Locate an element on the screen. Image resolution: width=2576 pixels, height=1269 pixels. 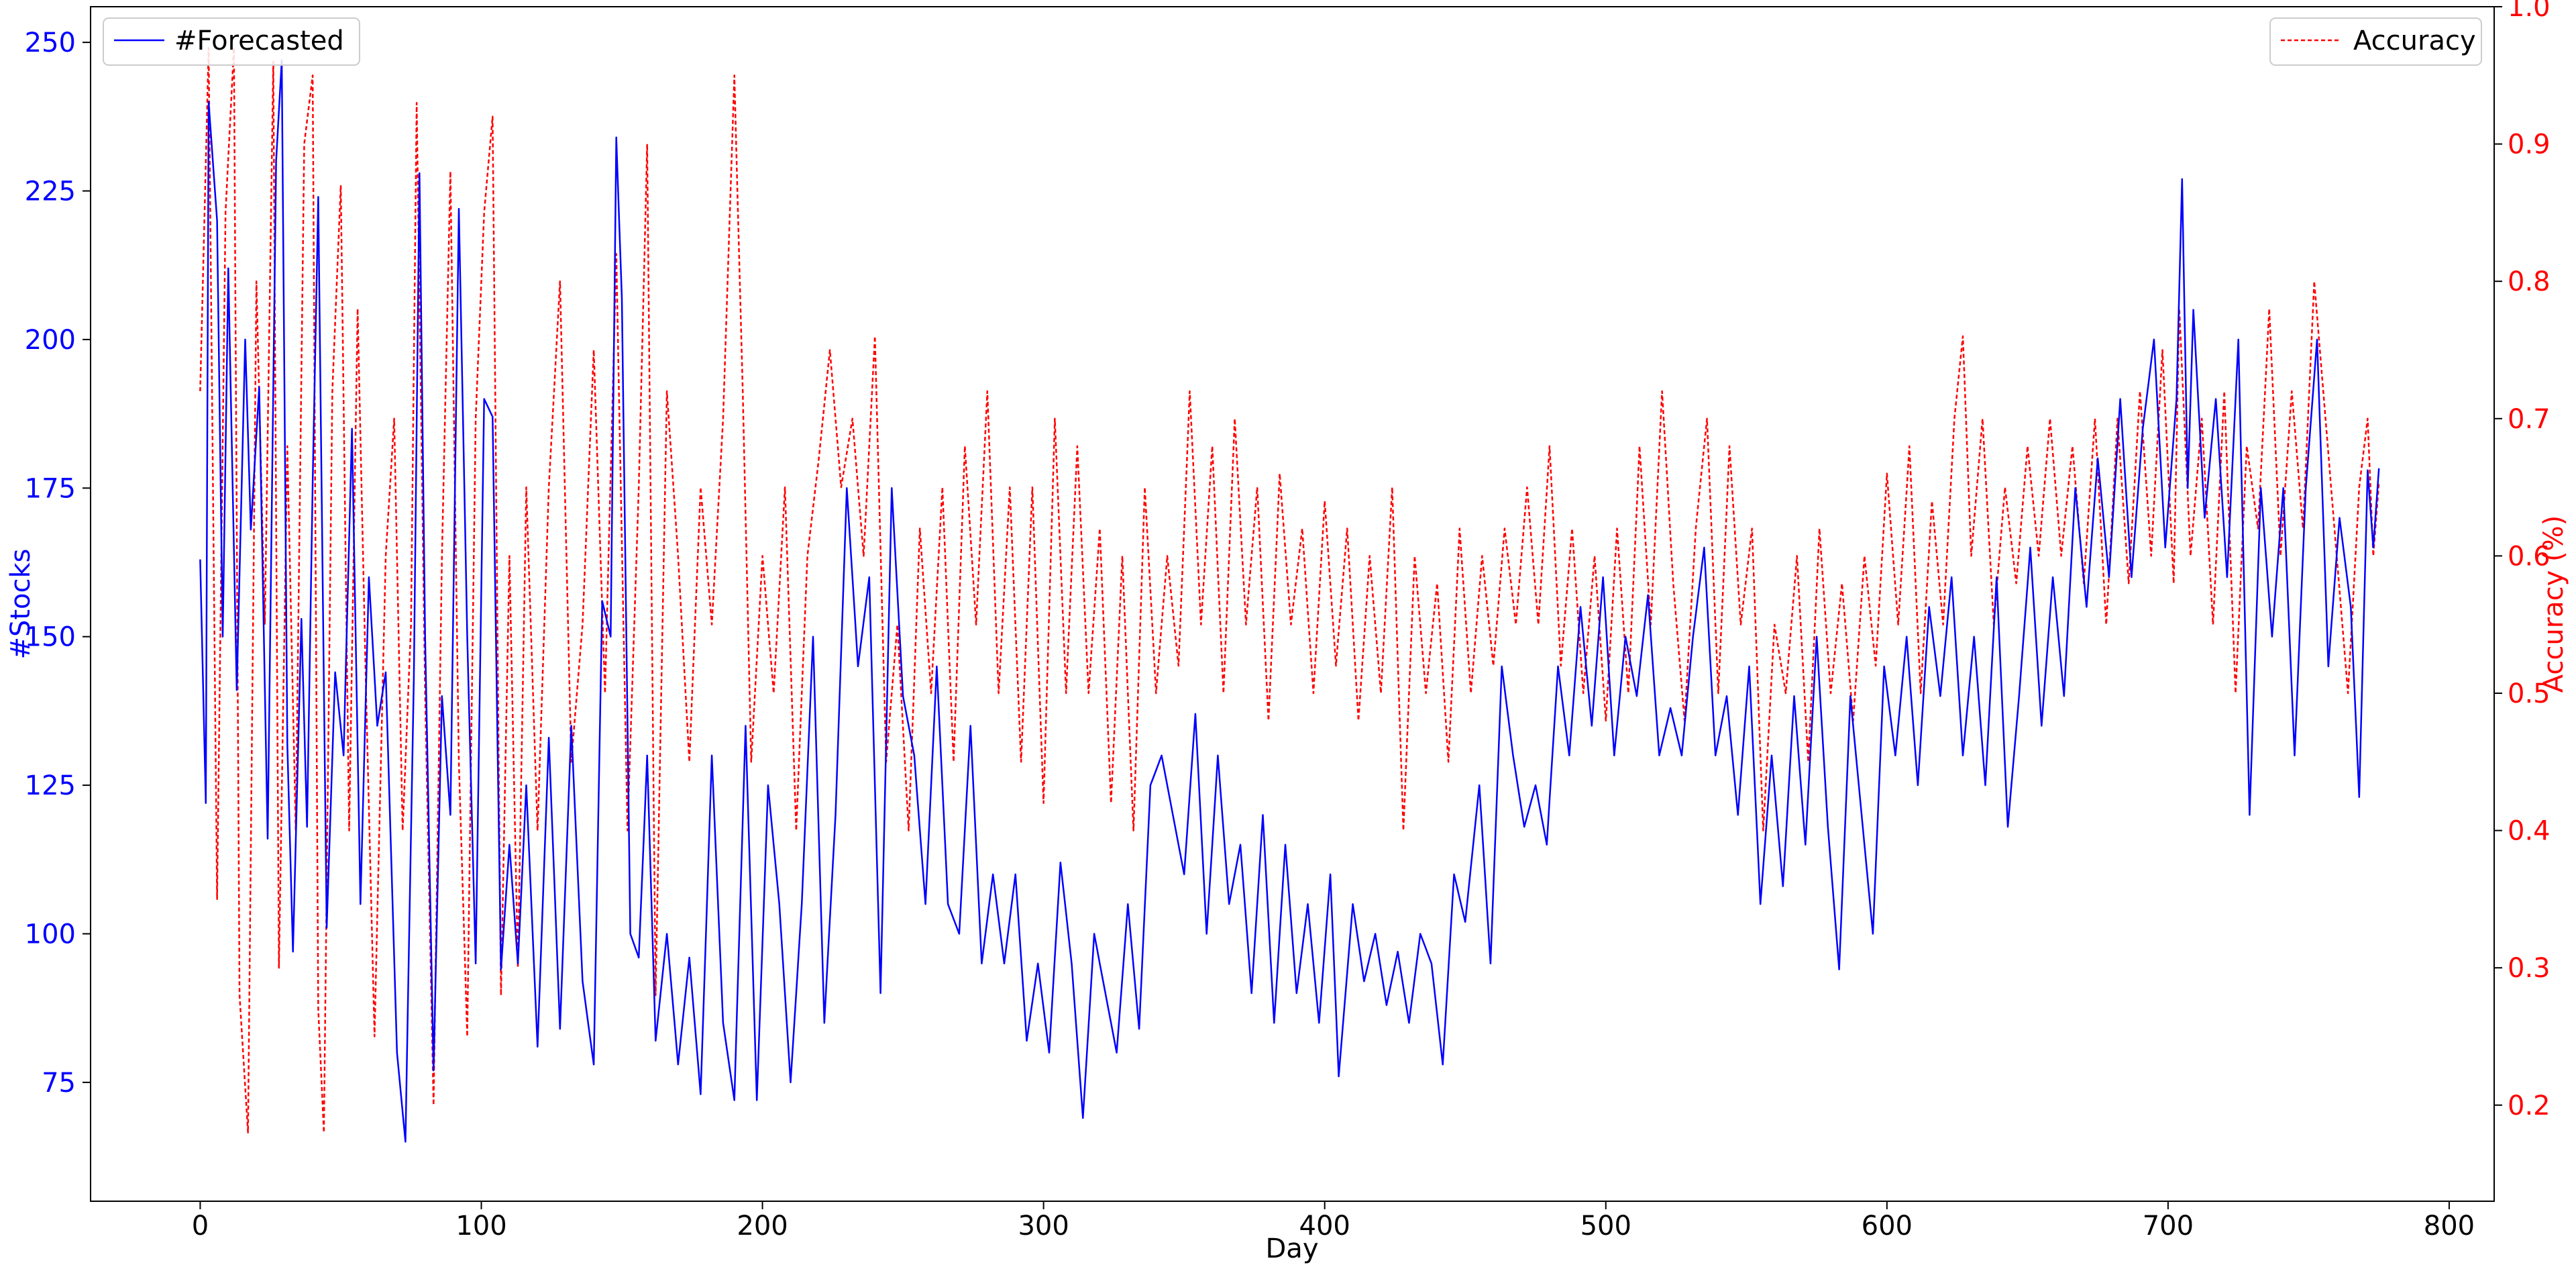
right-y-tick-label: 0.9 is located at coordinates (2529, 145).